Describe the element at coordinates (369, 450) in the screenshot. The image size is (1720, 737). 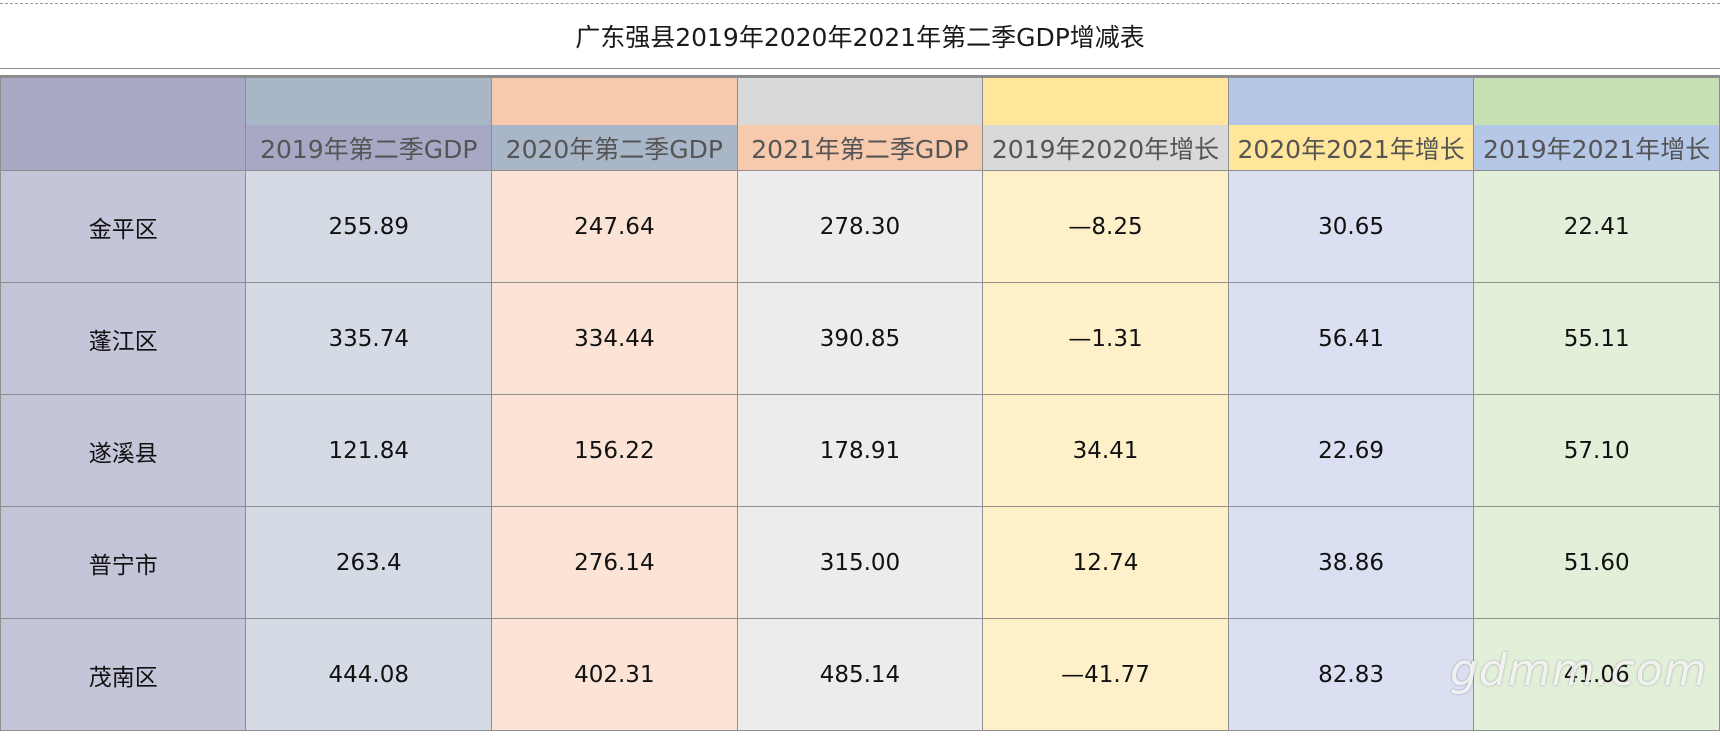
I see `value-cell: 121.84` at that location.